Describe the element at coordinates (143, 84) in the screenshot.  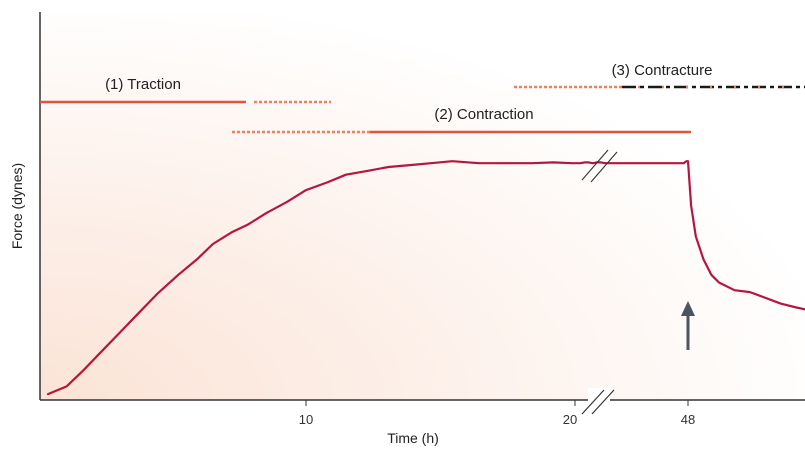
I see `phase-traction-label: (1) Traction` at that location.